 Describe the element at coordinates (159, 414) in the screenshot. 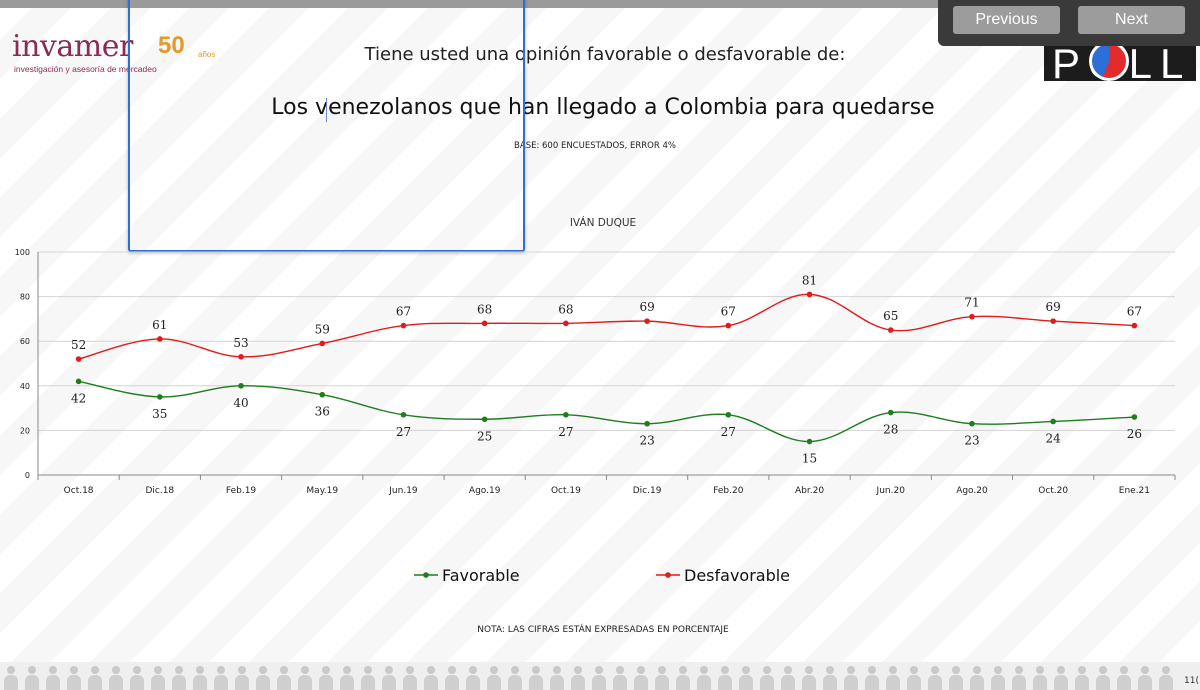

I see `favorable-data-label: 35` at that location.